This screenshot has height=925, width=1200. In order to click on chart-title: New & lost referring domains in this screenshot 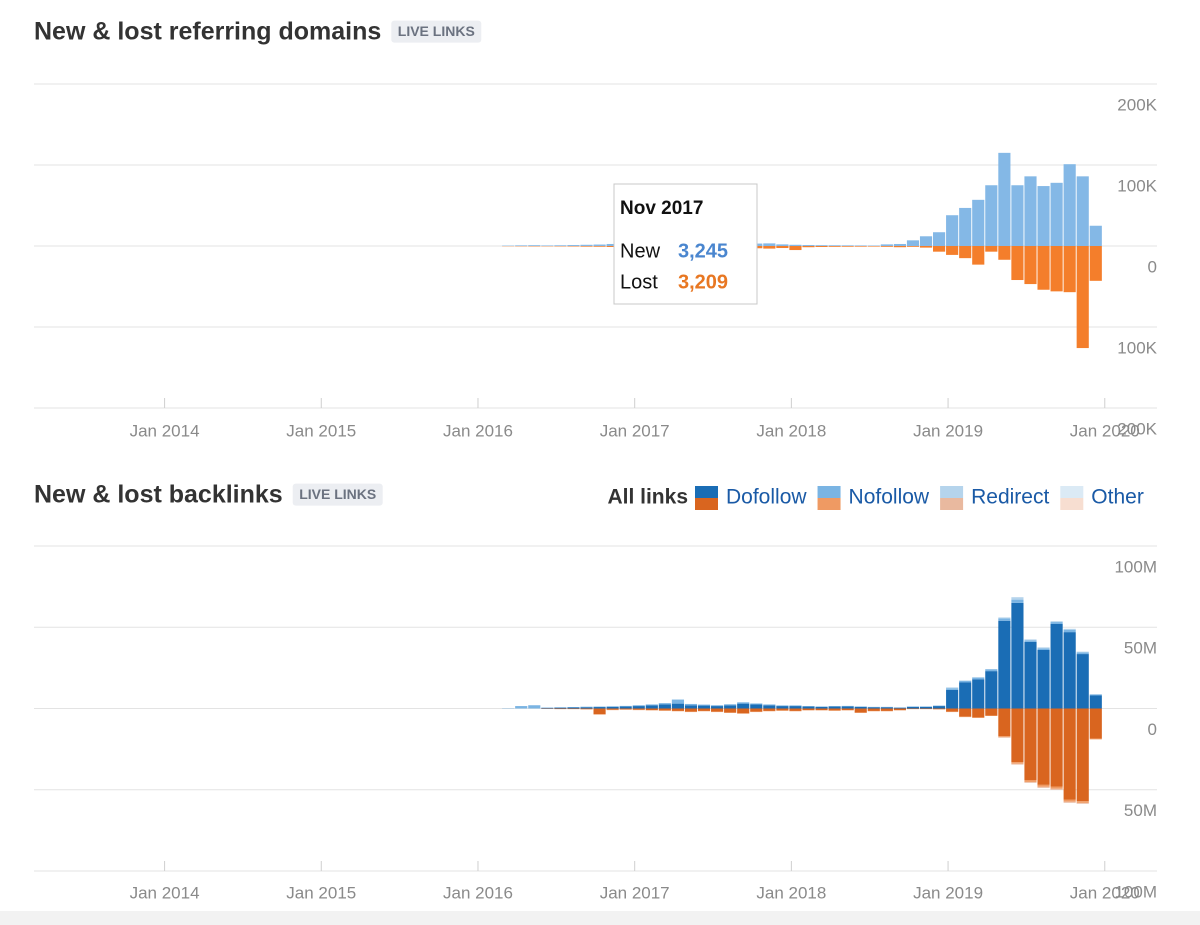, I will do `click(207, 32)`.